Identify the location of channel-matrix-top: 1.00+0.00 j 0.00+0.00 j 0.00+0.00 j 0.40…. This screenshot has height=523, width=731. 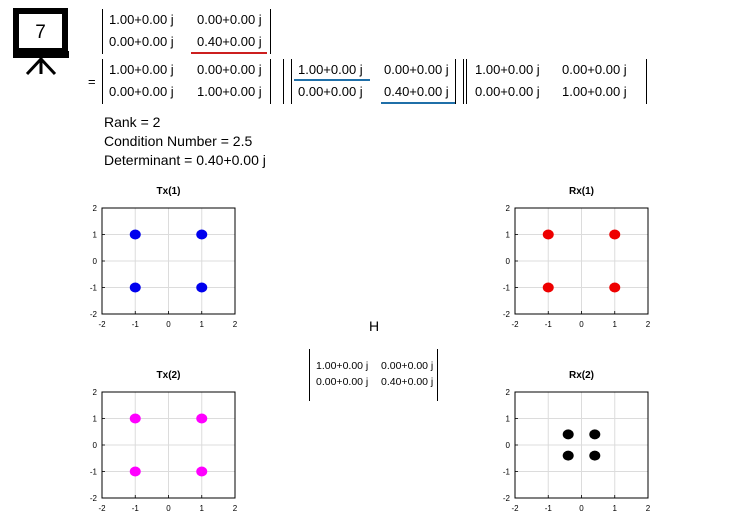
(187, 31).